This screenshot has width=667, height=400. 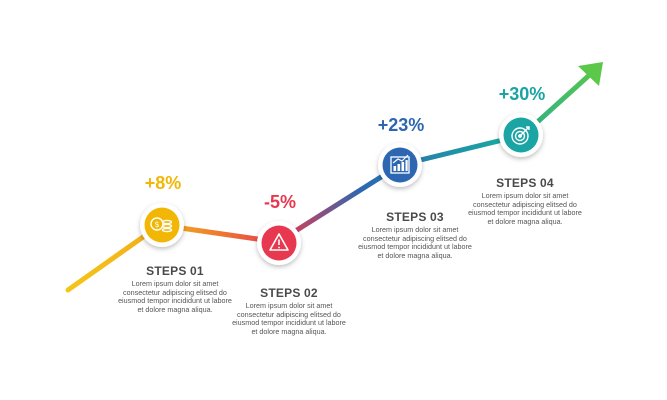 I want to click on step-03-title: STEPS 03, so click(x=415, y=217).